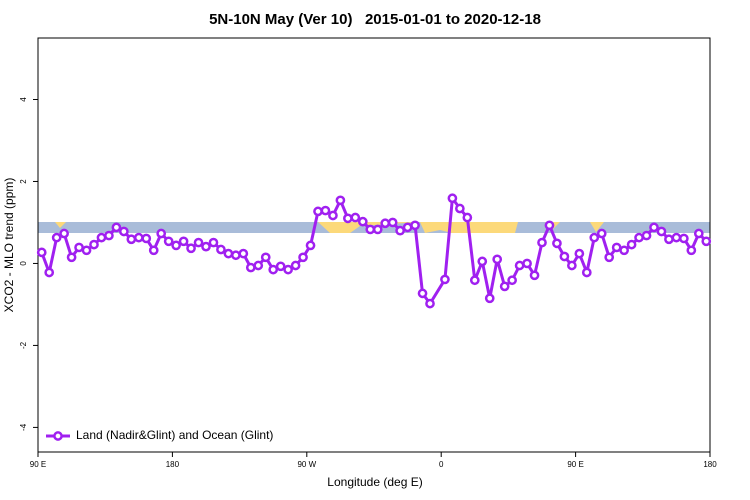 The image size is (750, 500). Describe the element at coordinates (23, 345) in the screenshot. I see `y-tick-label: -2` at that location.